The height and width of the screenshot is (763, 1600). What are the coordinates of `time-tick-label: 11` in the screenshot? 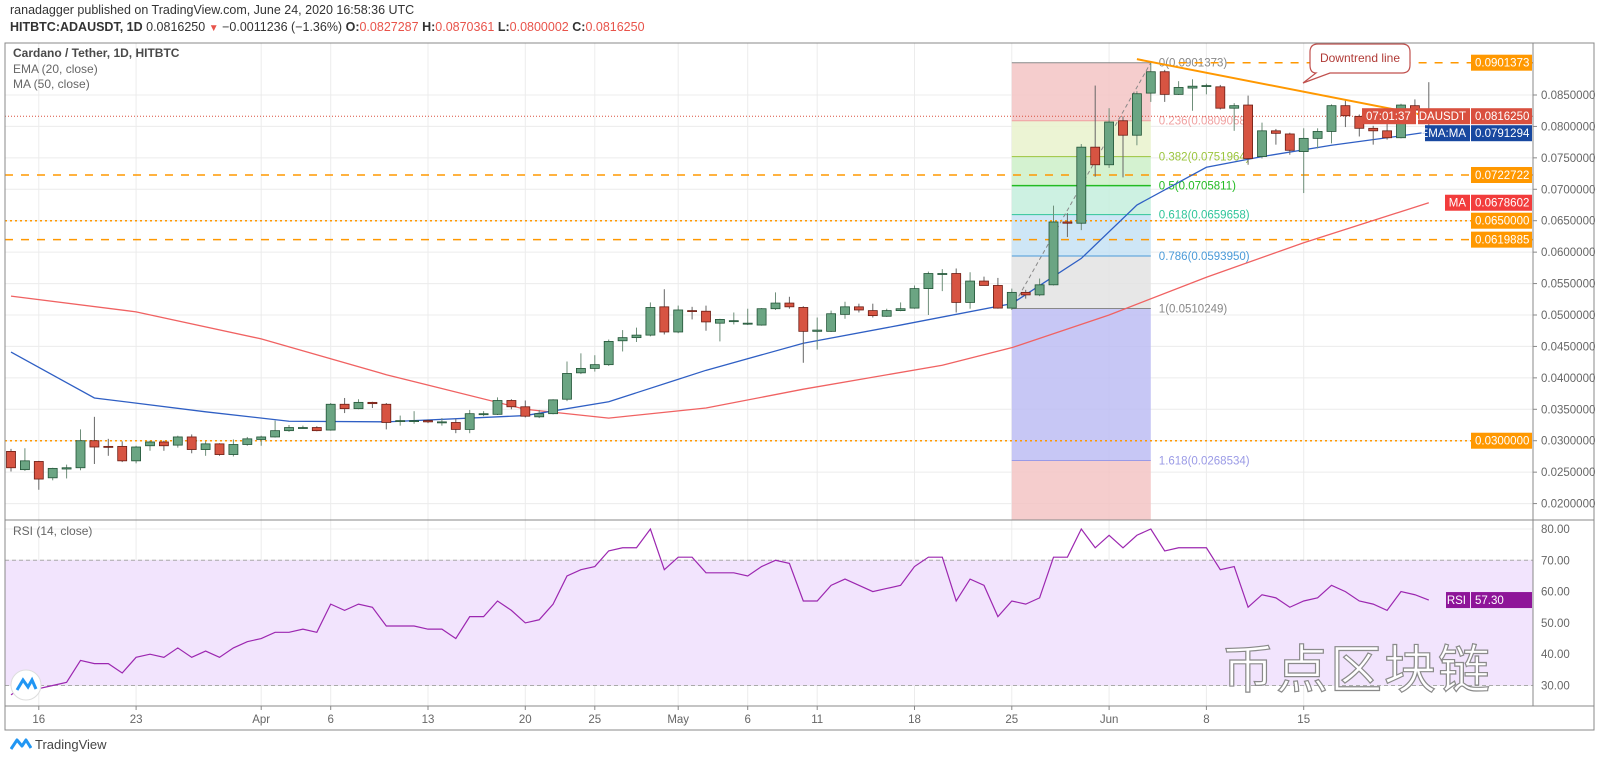 It's located at (817, 720).